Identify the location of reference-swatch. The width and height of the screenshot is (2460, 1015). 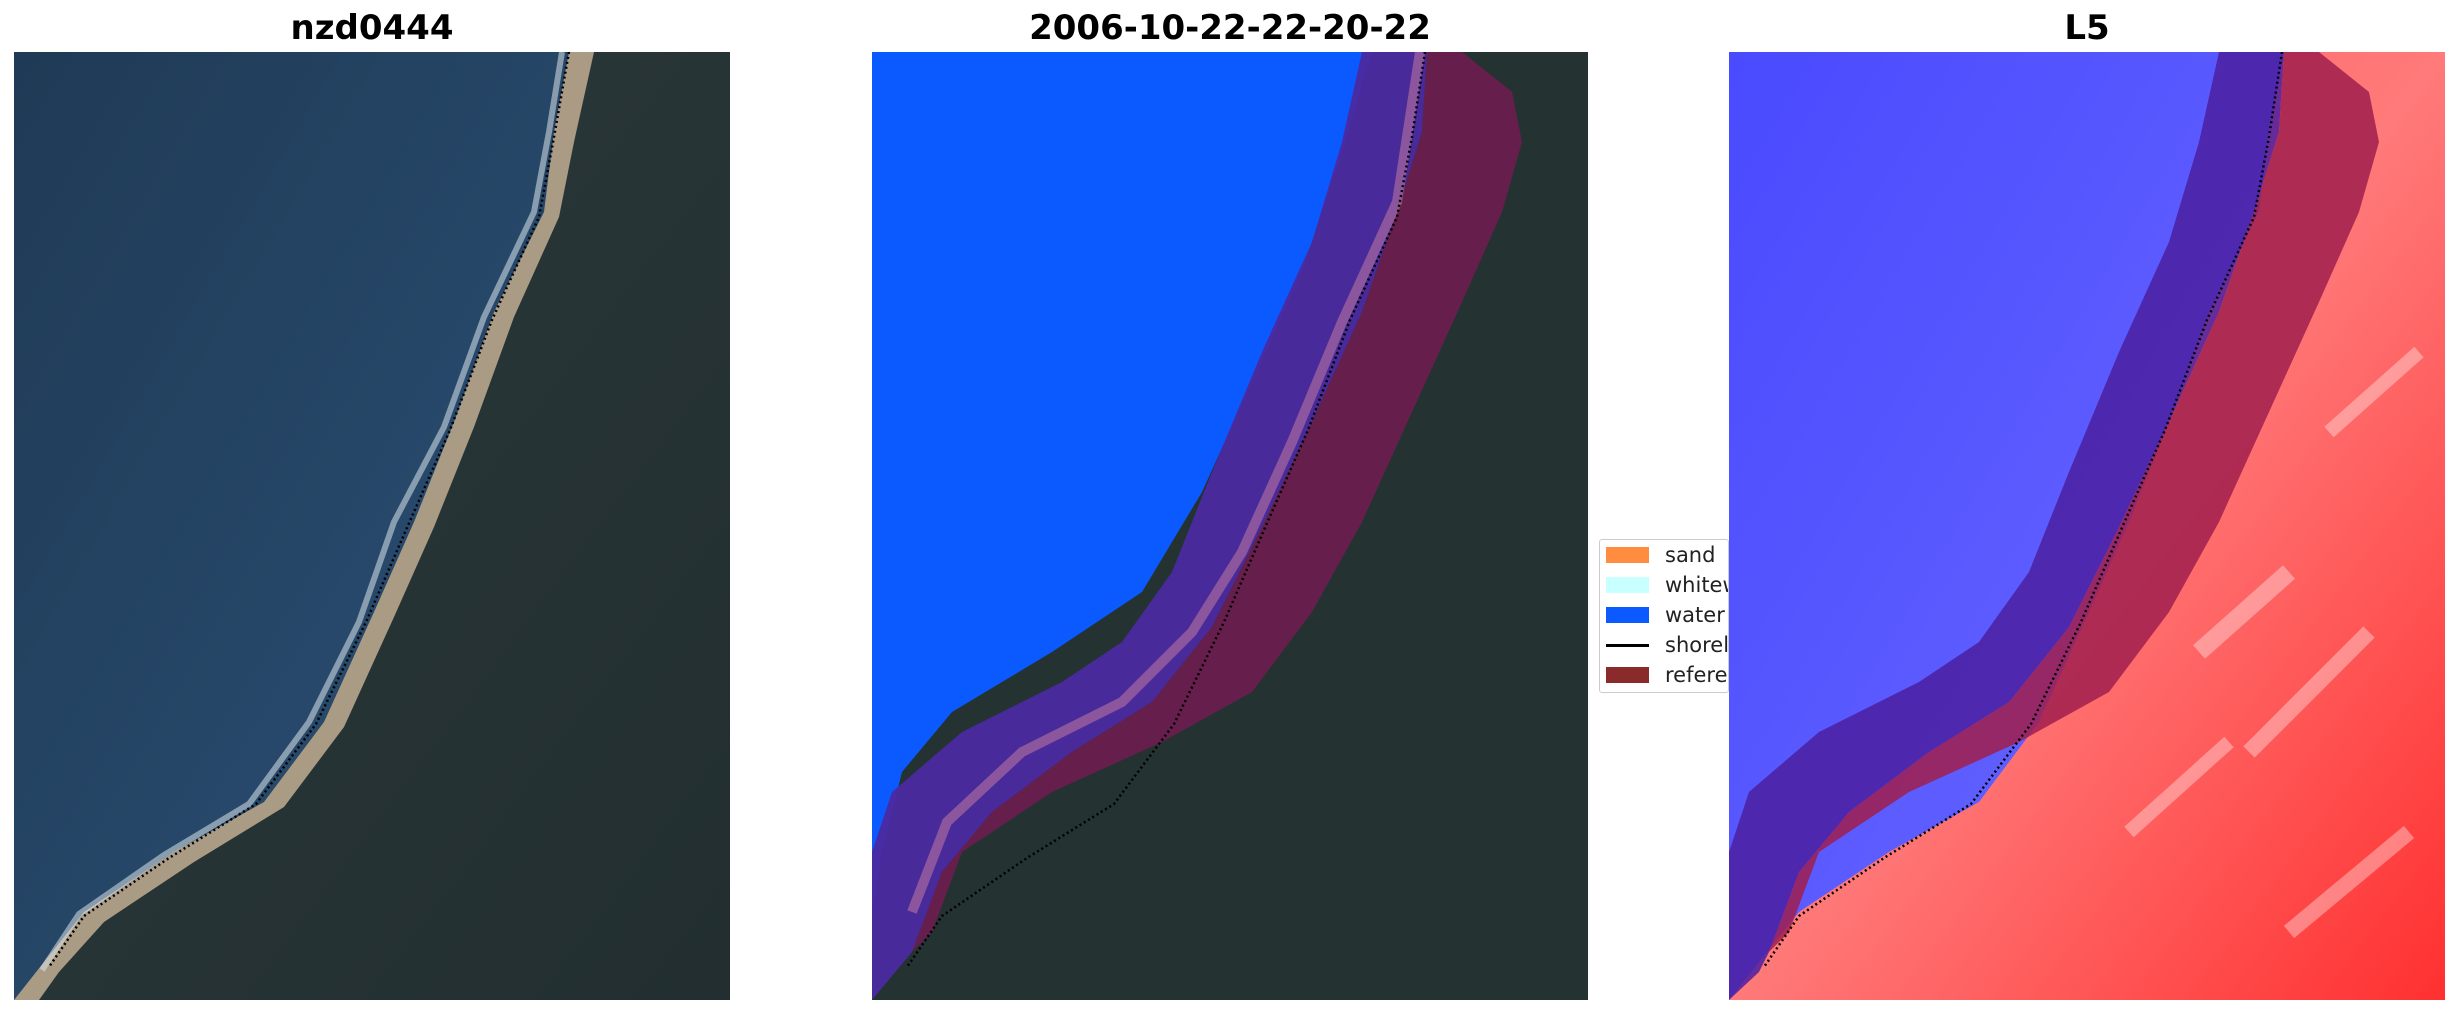
(1627, 675).